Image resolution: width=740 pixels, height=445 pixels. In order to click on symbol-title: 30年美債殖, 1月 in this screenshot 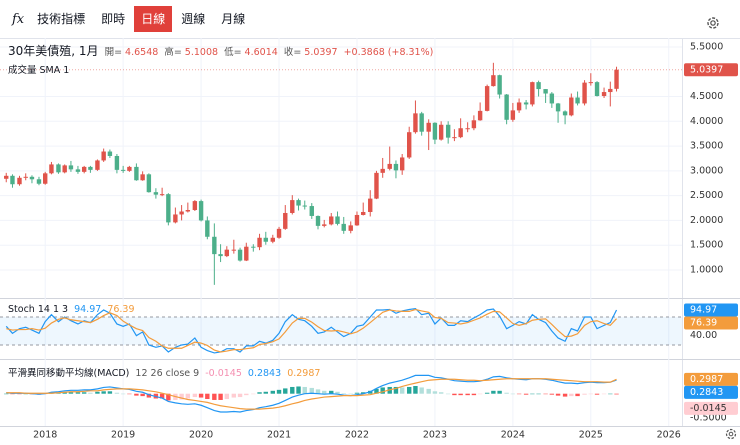, I will do `click(53, 51)`.